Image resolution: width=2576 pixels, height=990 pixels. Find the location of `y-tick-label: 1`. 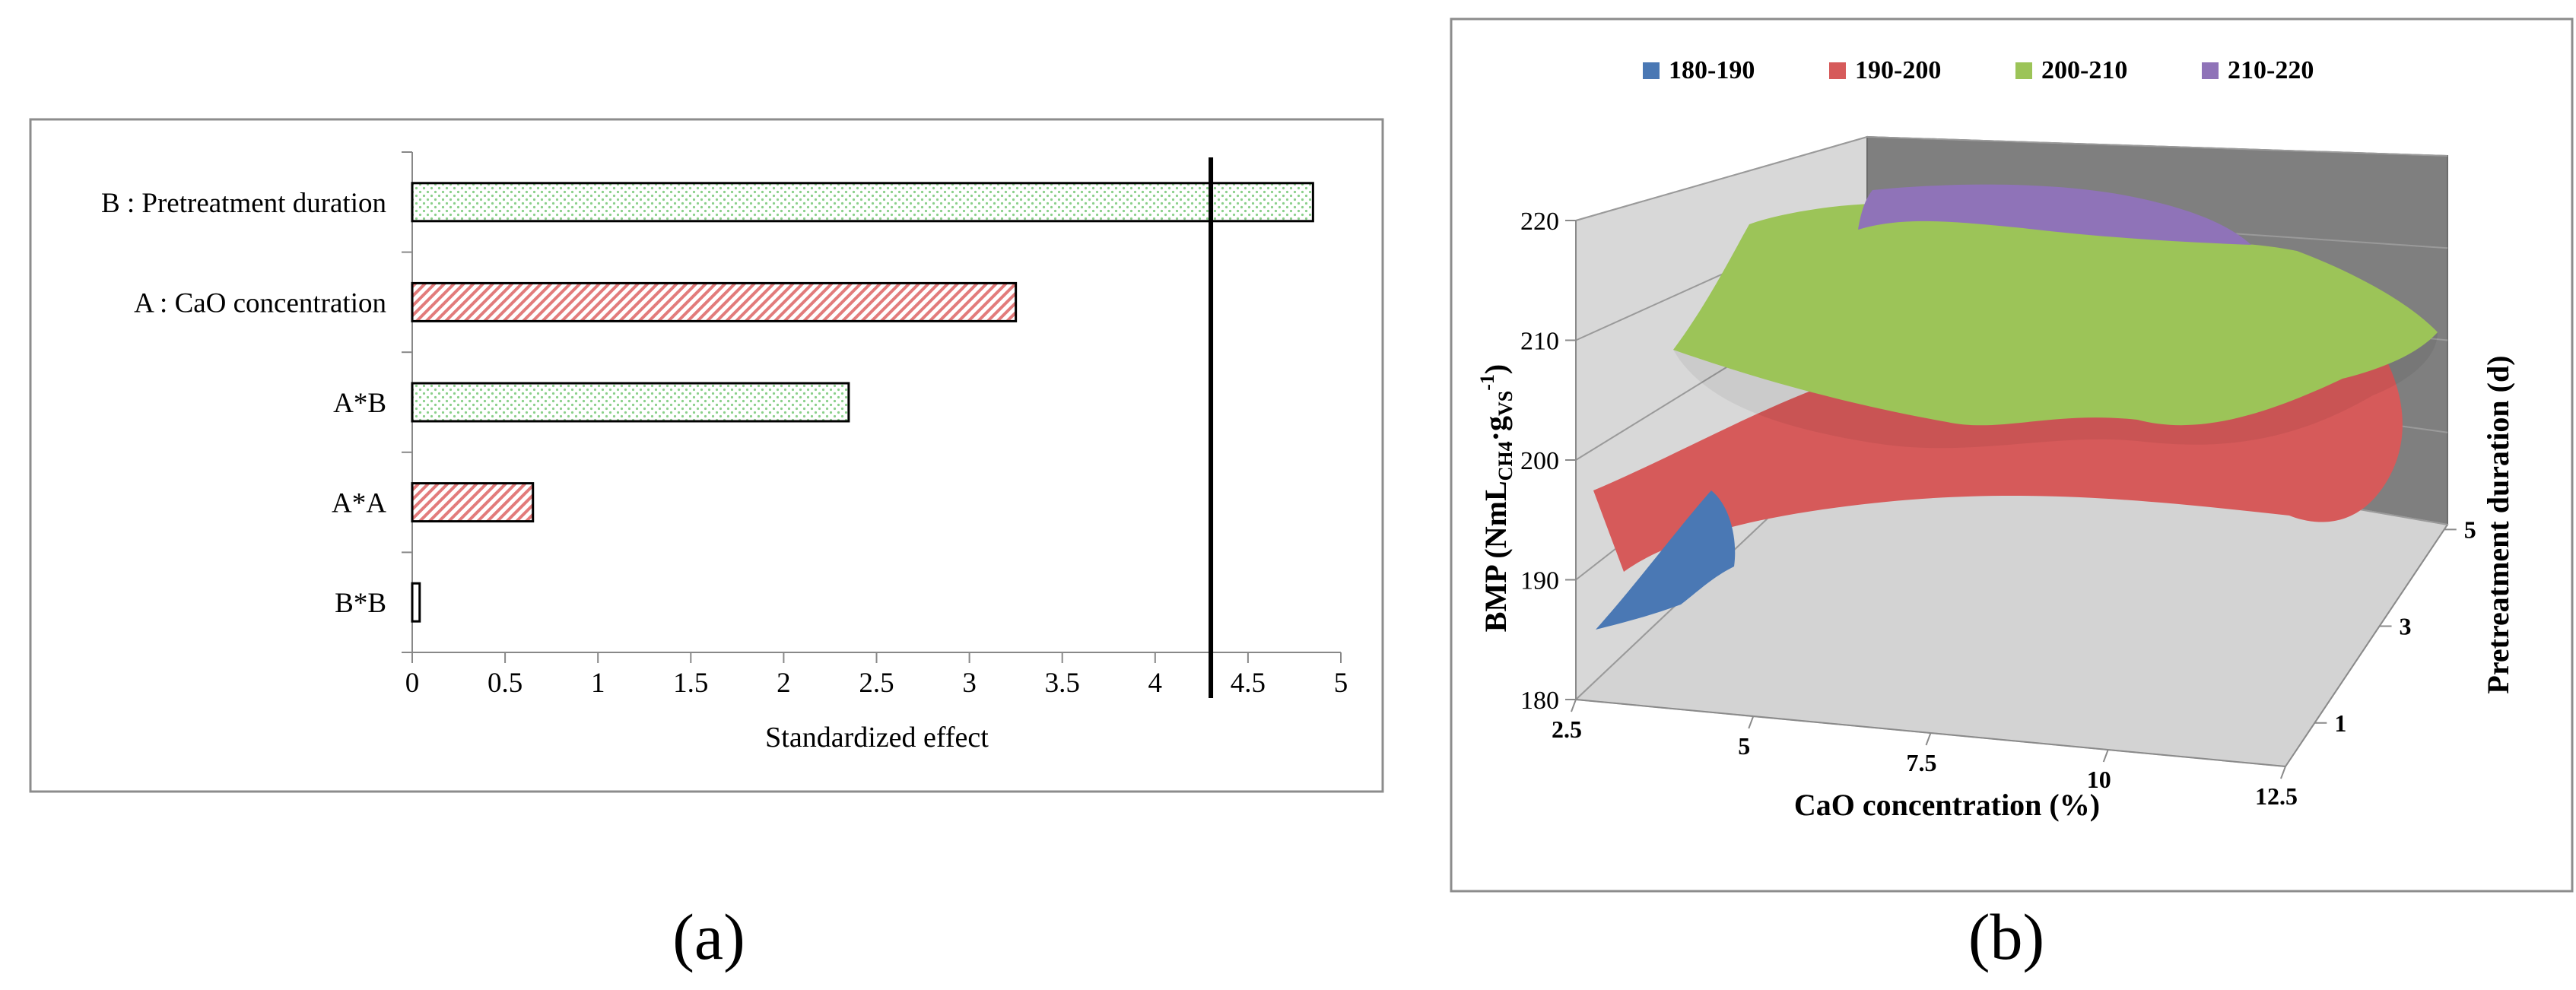

y-tick-label: 1 is located at coordinates (2340, 723).